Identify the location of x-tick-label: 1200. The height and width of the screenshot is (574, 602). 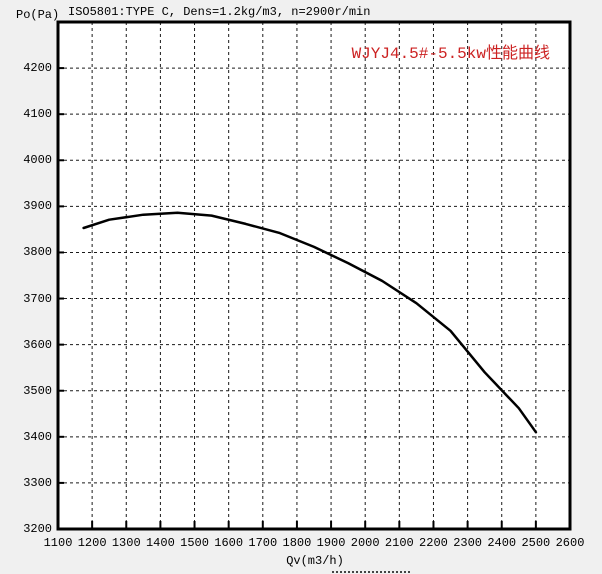
(92, 543).